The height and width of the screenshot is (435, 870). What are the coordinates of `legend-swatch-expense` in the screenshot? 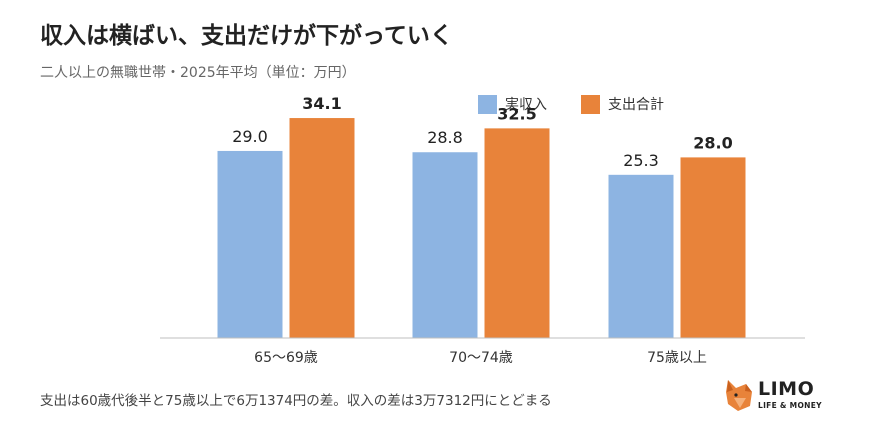 It's located at (590, 104).